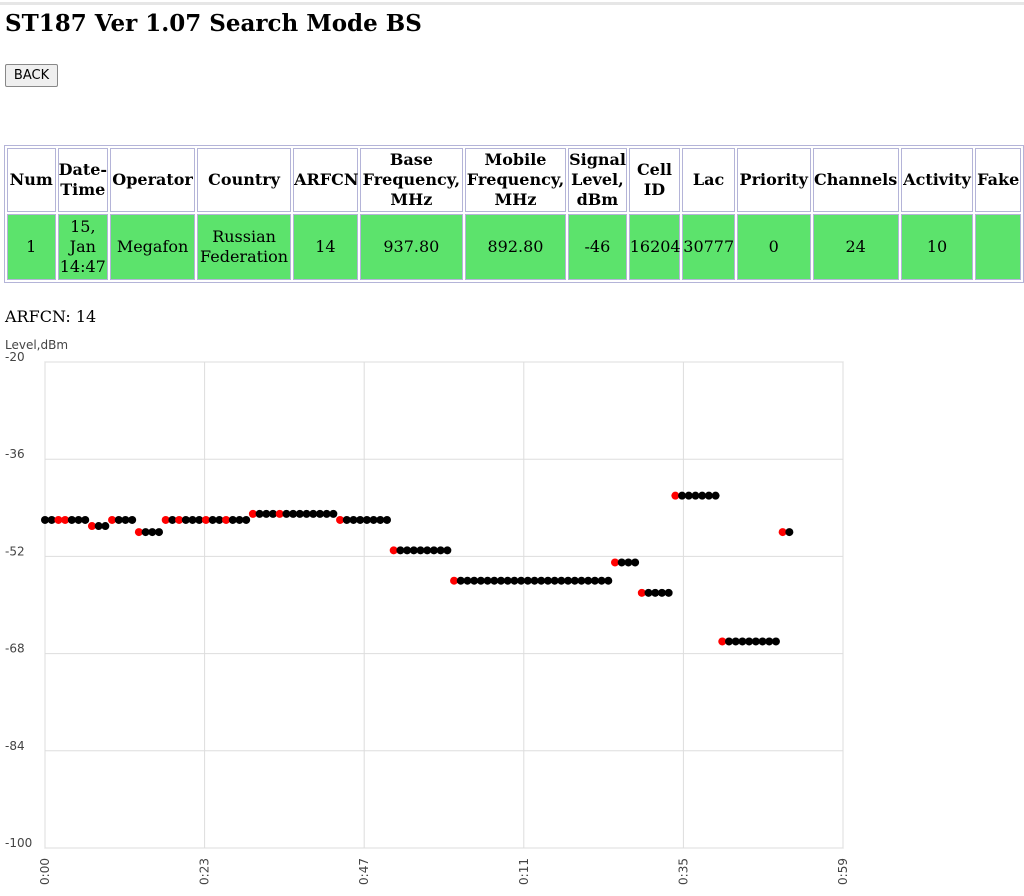 This screenshot has height=896, width=1024. I want to click on header-cell: Base Frequency, MHz, so click(411, 180).